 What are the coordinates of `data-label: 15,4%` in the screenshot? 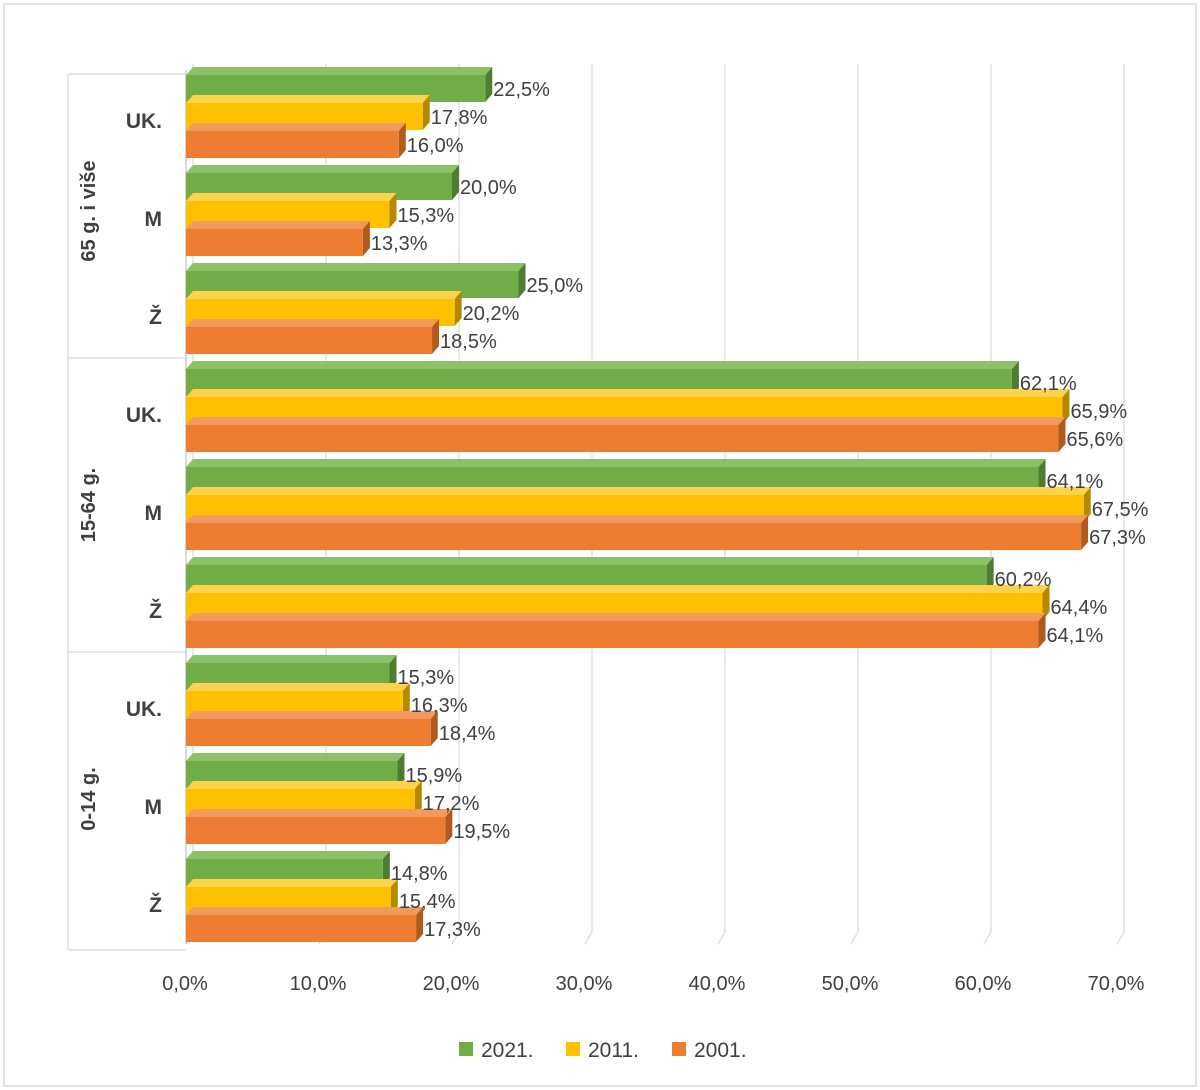 It's located at (427, 902).